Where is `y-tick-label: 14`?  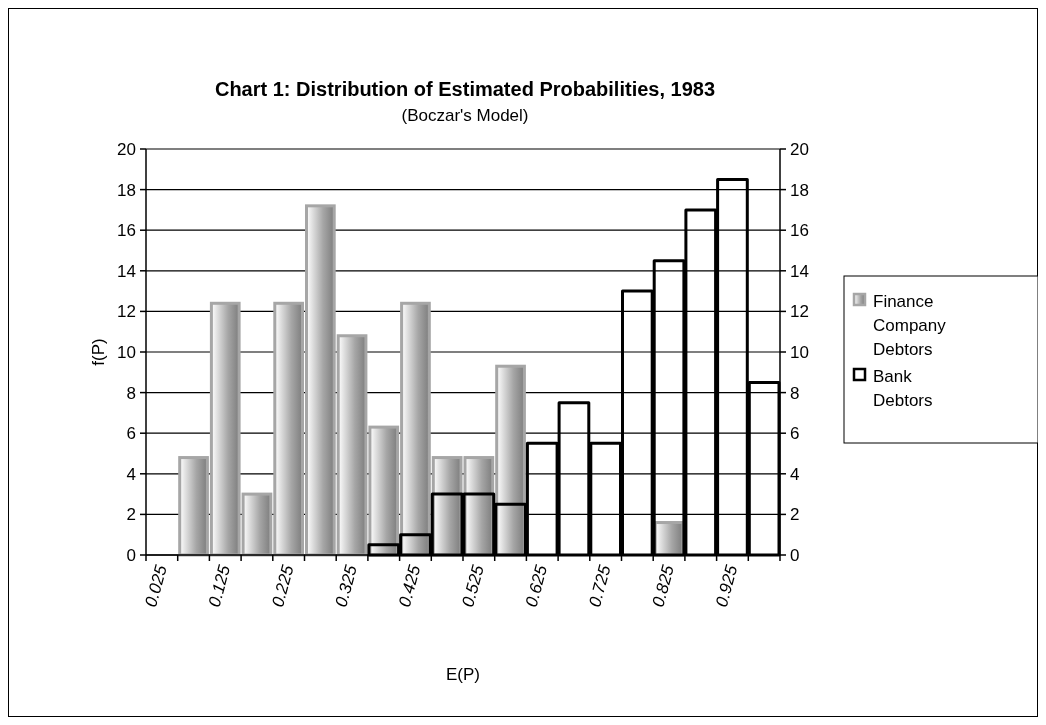 y-tick-label: 14 is located at coordinates (126, 271).